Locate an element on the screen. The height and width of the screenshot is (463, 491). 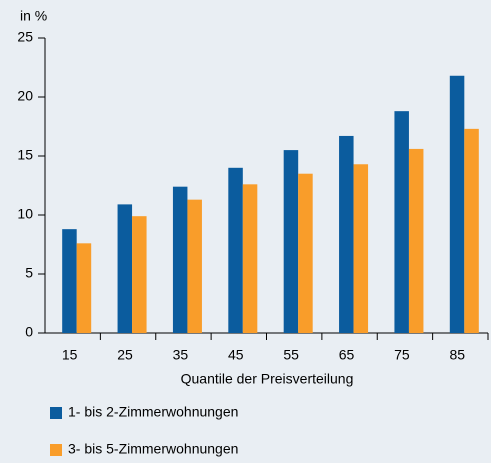
y-tick-label: 0 is located at coordinates (29, 332).